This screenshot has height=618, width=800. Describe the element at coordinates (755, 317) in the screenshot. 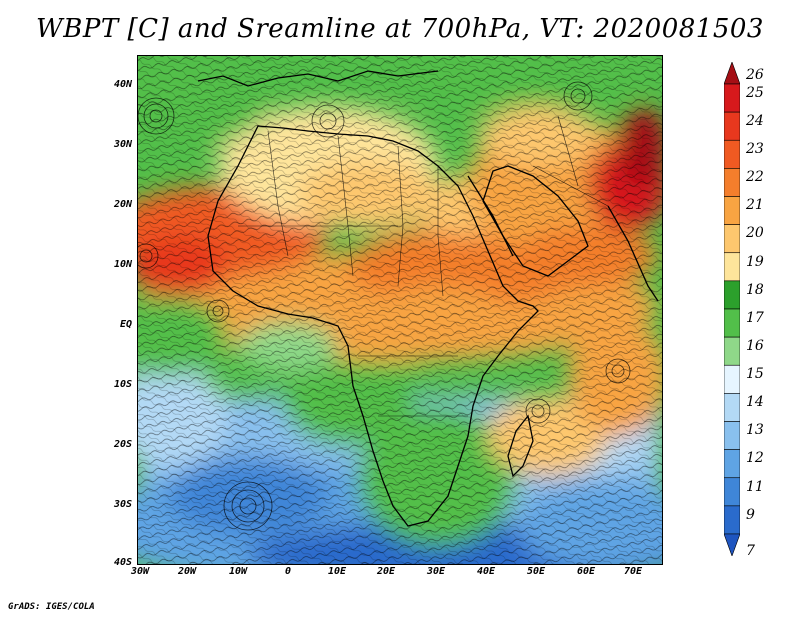

I see `colorbar-label: 17` at that location.